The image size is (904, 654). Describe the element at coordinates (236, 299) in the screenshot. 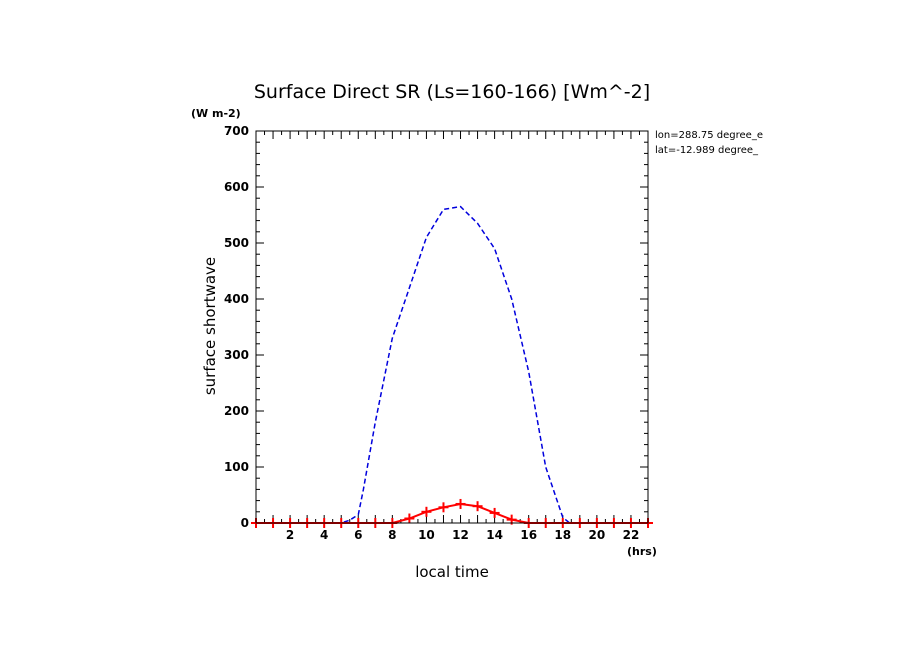

I see `y-tick-label: 400` at that location.